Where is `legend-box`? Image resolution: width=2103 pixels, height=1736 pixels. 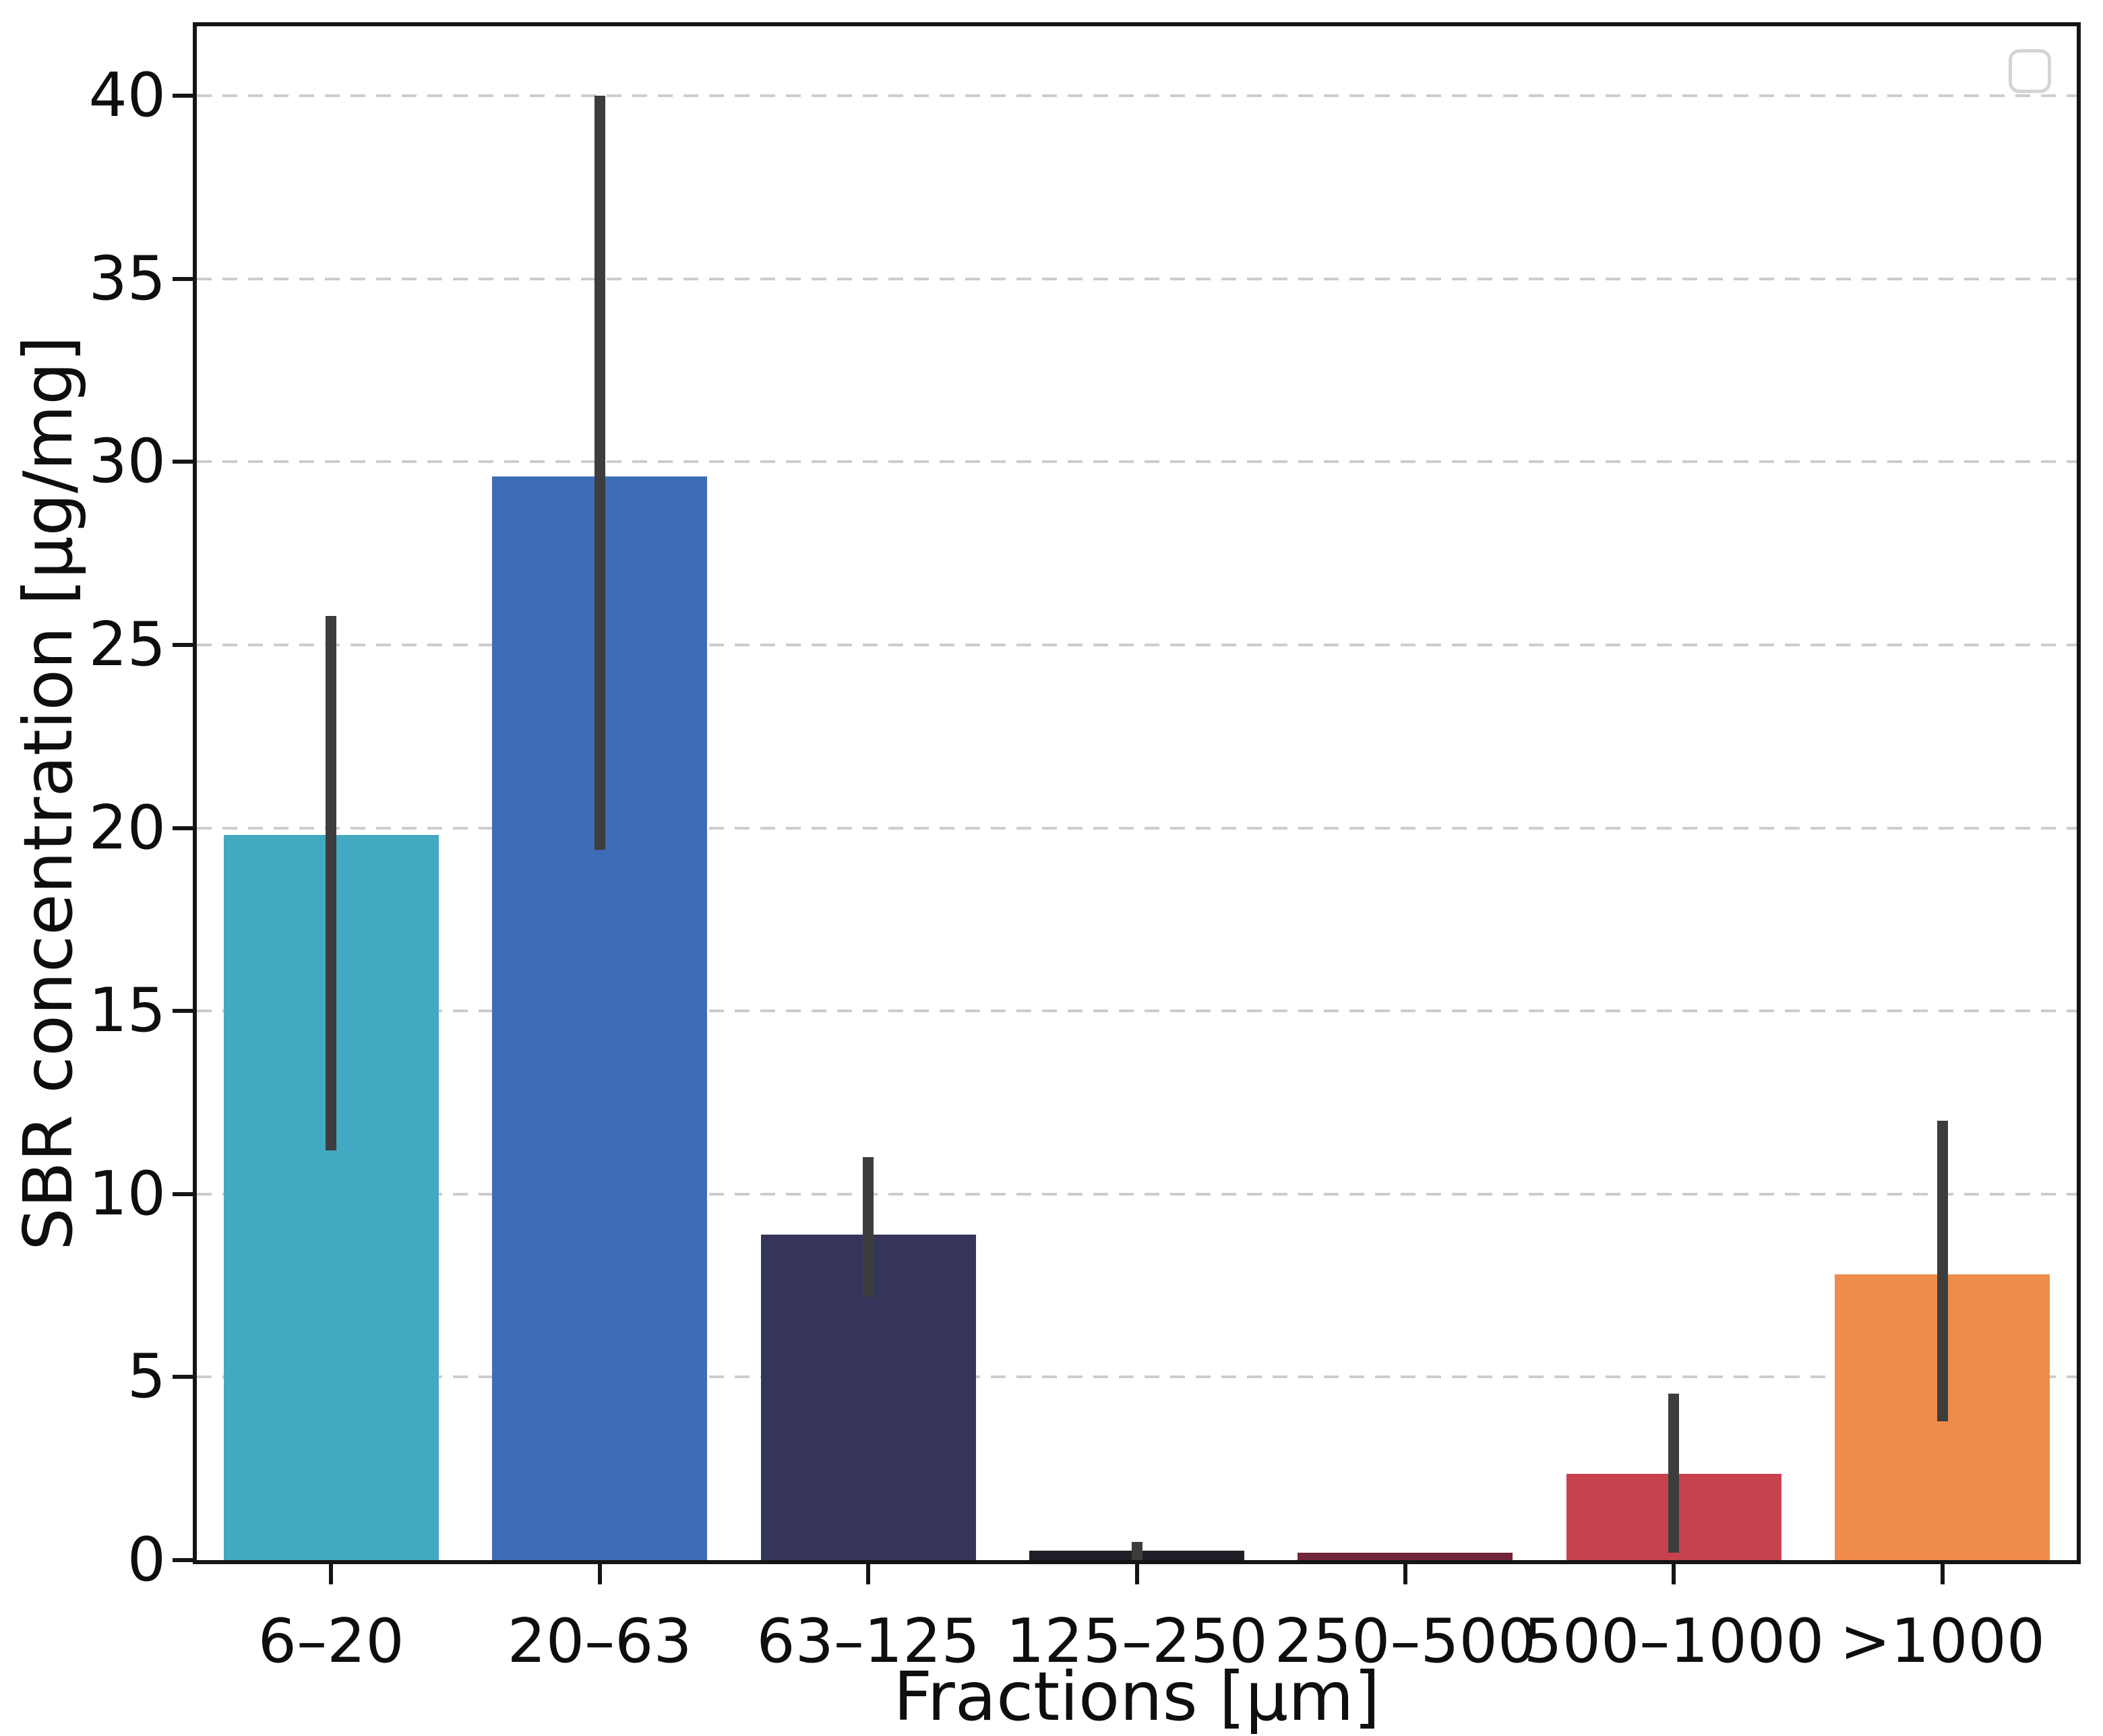
legend-box is located at coordinates (2030, 71).